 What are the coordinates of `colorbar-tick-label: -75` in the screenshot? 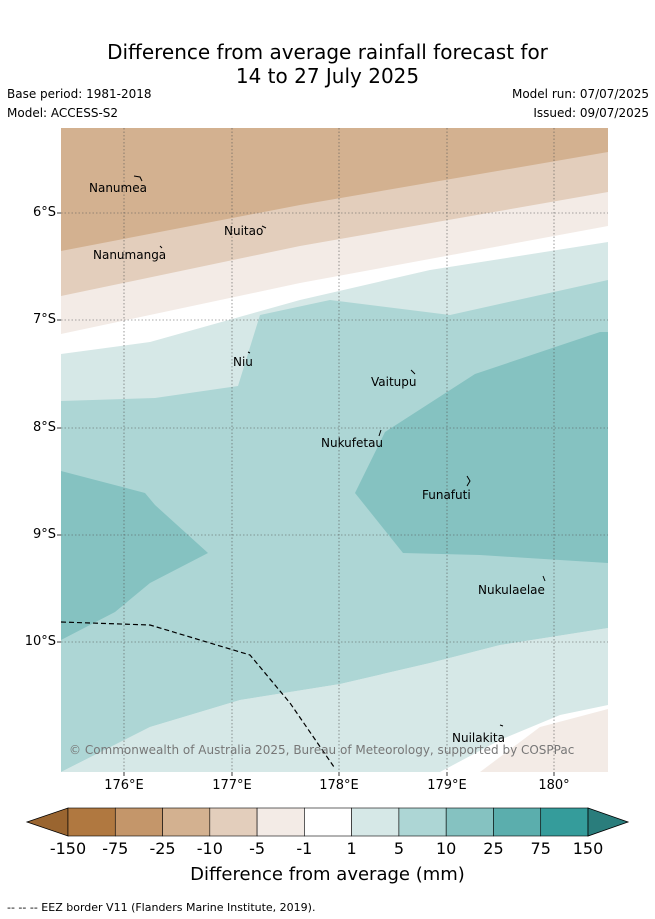 It's located at (115, 848).